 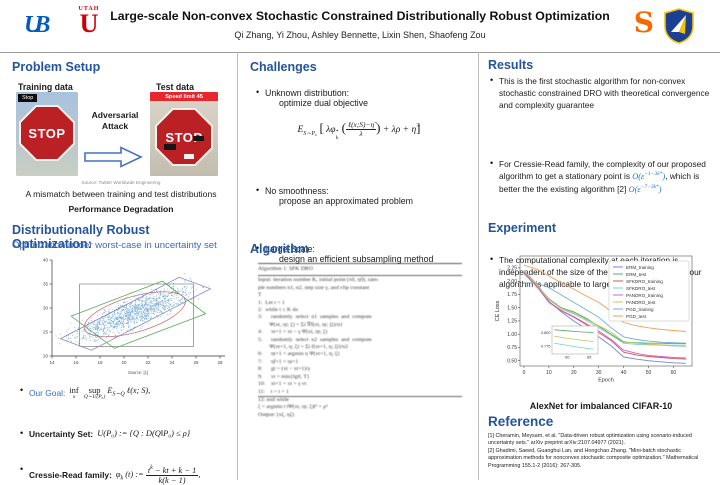 I want to click on inset-plot: 0.800 0.775 60 65, so click(x=570, y=342).